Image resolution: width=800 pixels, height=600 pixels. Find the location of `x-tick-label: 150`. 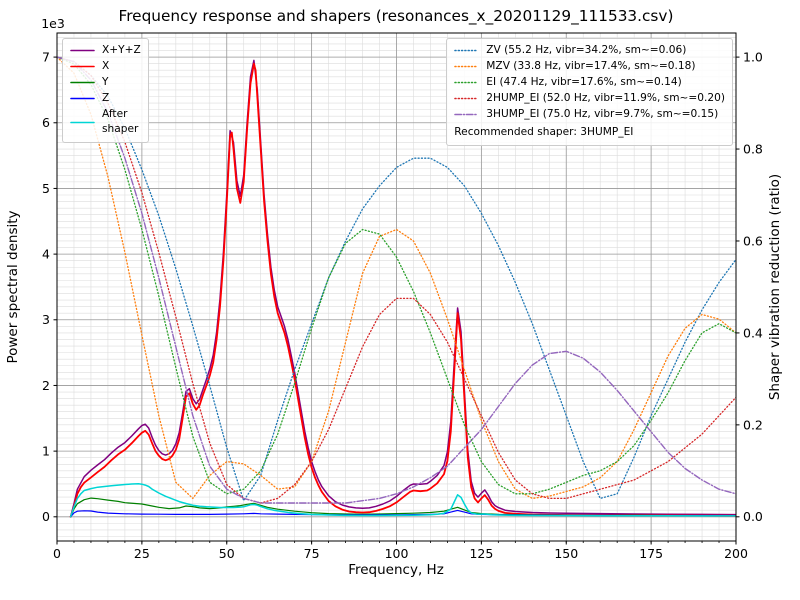

x-tick-label: 150 is located at coordinates (566, 553).